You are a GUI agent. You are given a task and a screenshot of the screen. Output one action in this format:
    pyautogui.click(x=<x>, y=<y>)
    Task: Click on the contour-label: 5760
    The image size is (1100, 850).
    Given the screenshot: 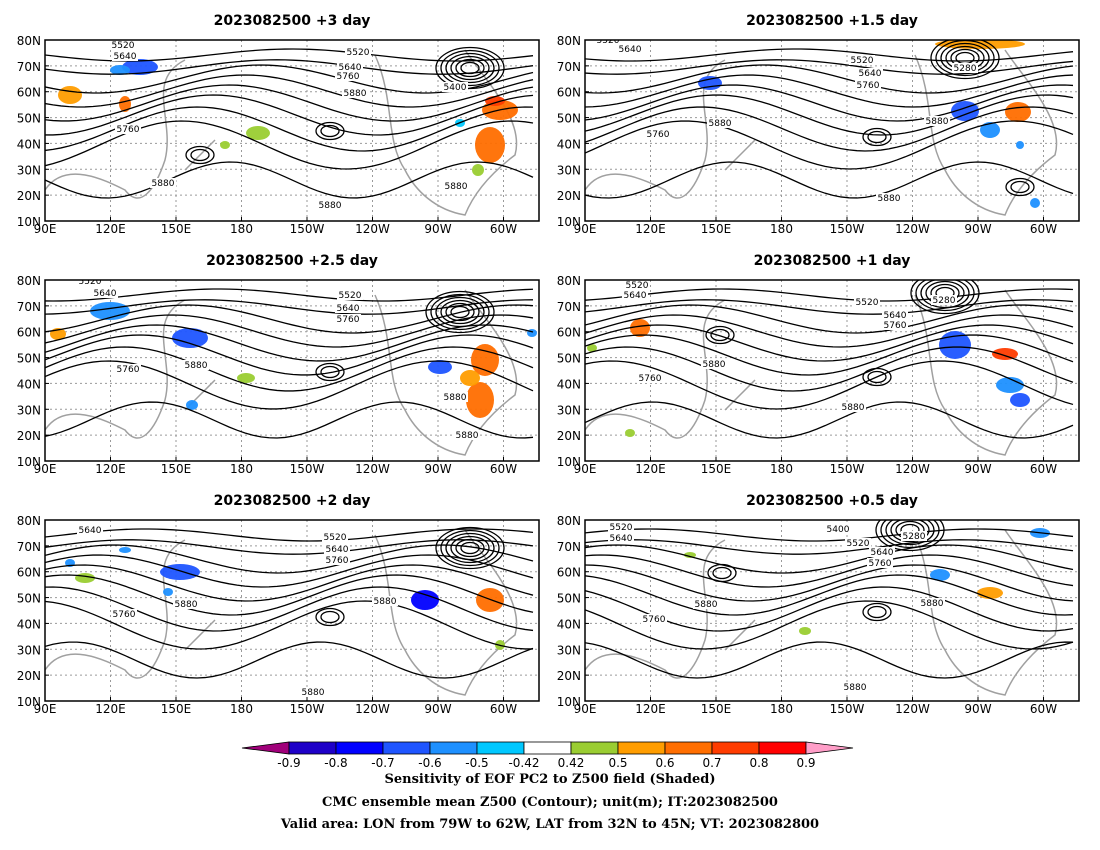 What is the action you would take?
    pyautogui.click(x=658, y=135)
    